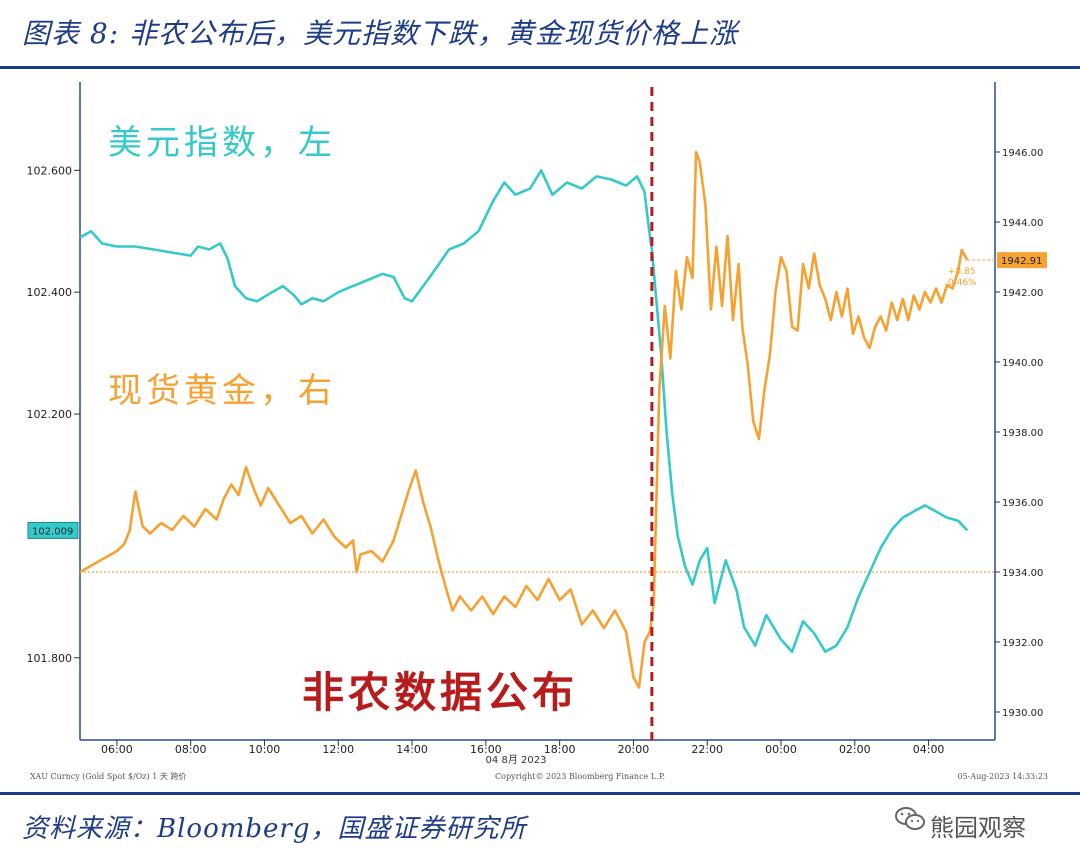 The width and height of the screenshot is (1080, 864). I want to click on gold-series-annotation: 现货黄金，右, so click(222, 391).